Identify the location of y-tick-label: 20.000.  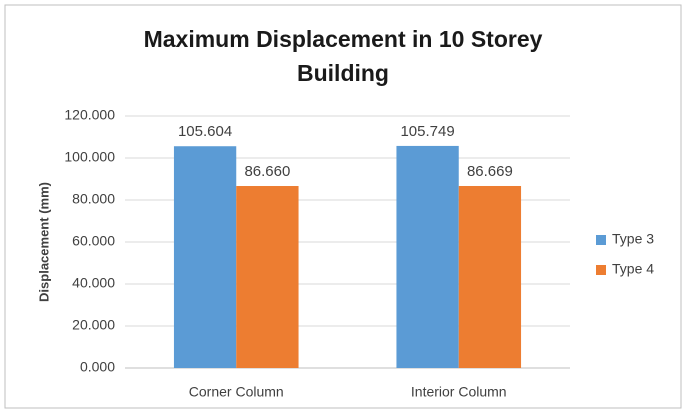
(93, 325).